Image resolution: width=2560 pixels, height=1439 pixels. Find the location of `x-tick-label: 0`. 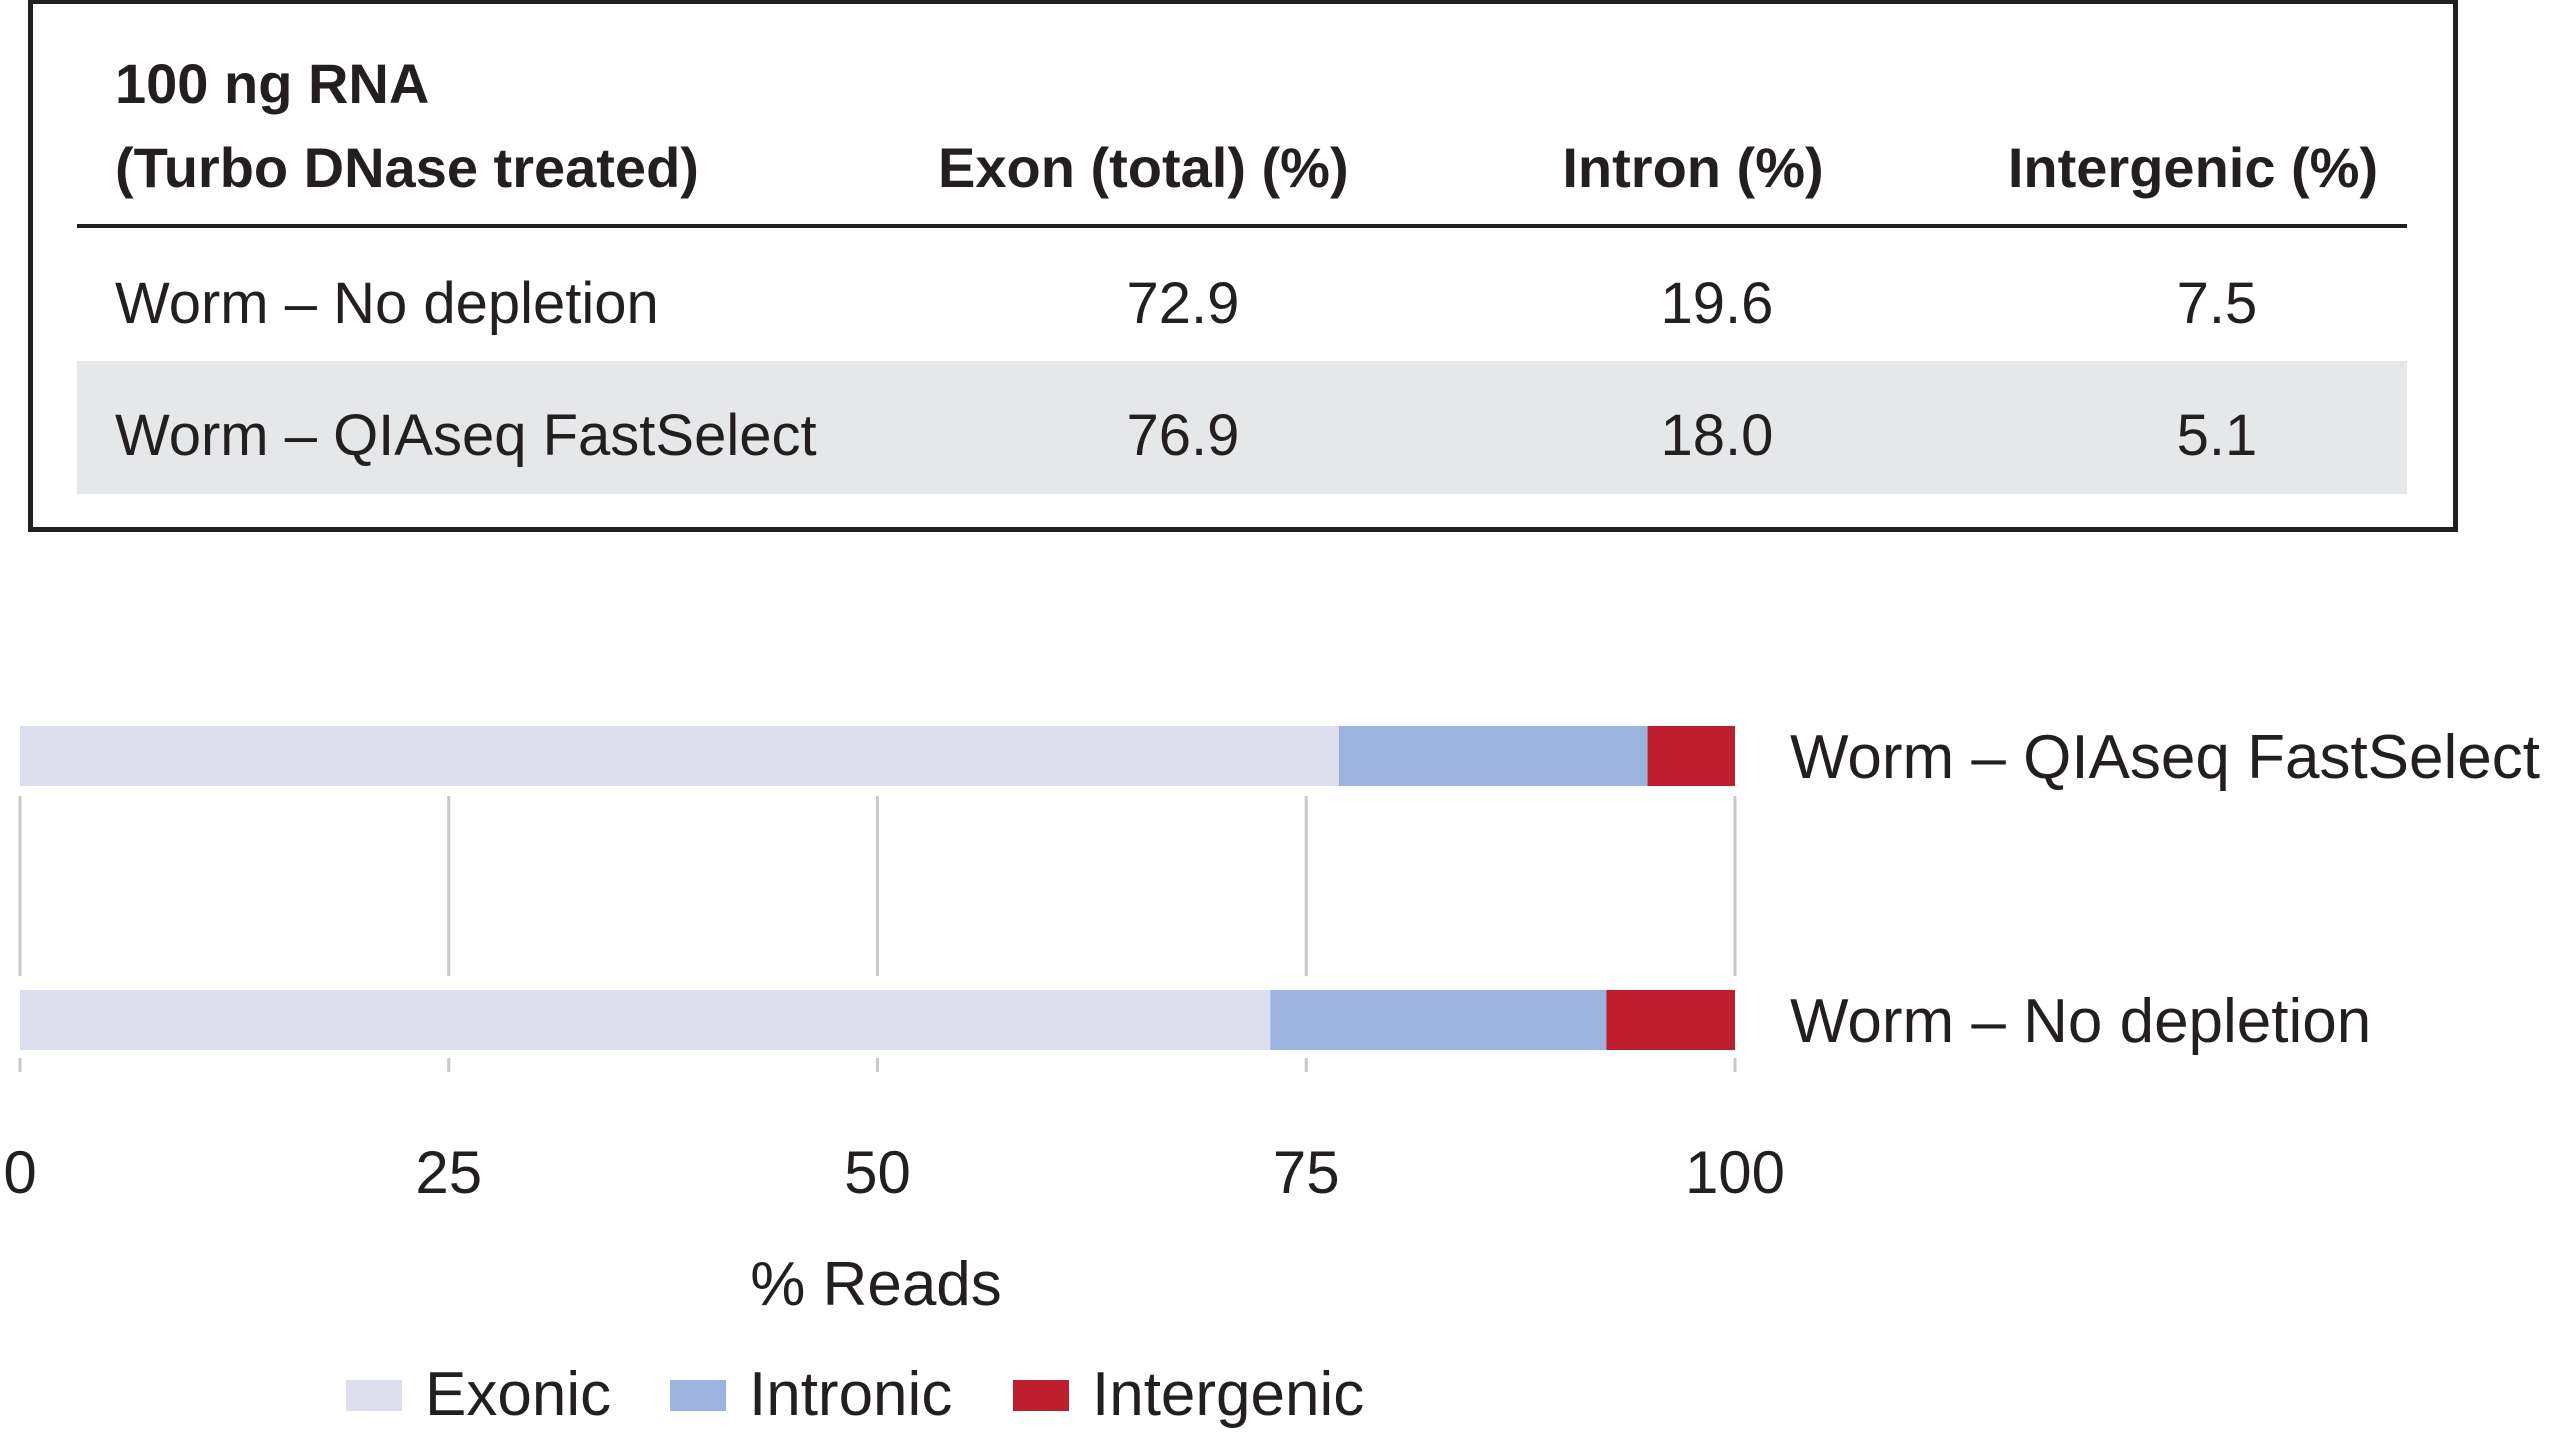

x-tick-label: 0 is located at coordinates (19, 1172).